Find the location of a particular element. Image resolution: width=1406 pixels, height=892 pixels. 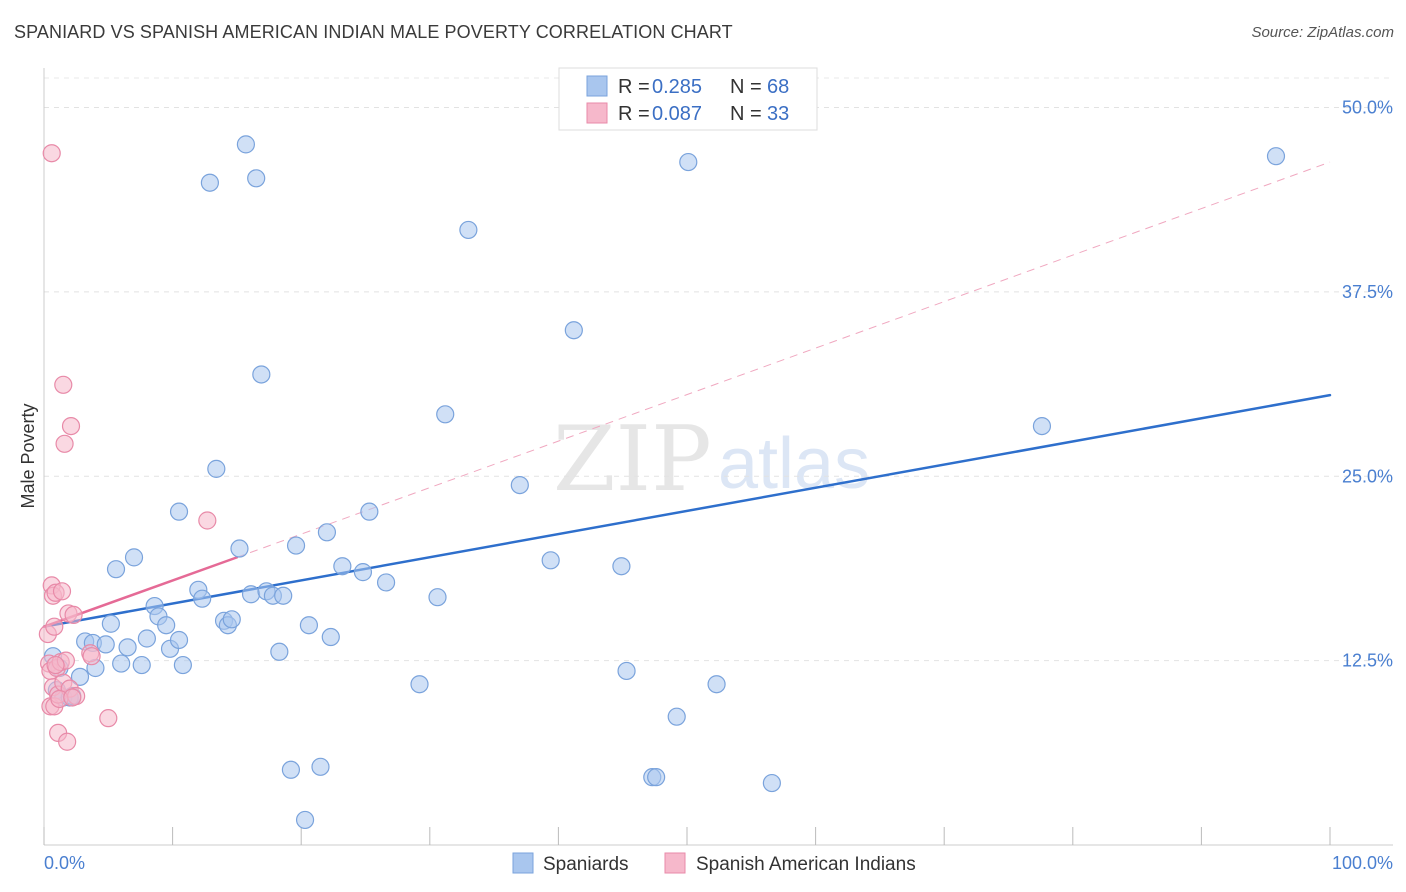

legend-n-label-1: N = is located at coordinates (746, 87).